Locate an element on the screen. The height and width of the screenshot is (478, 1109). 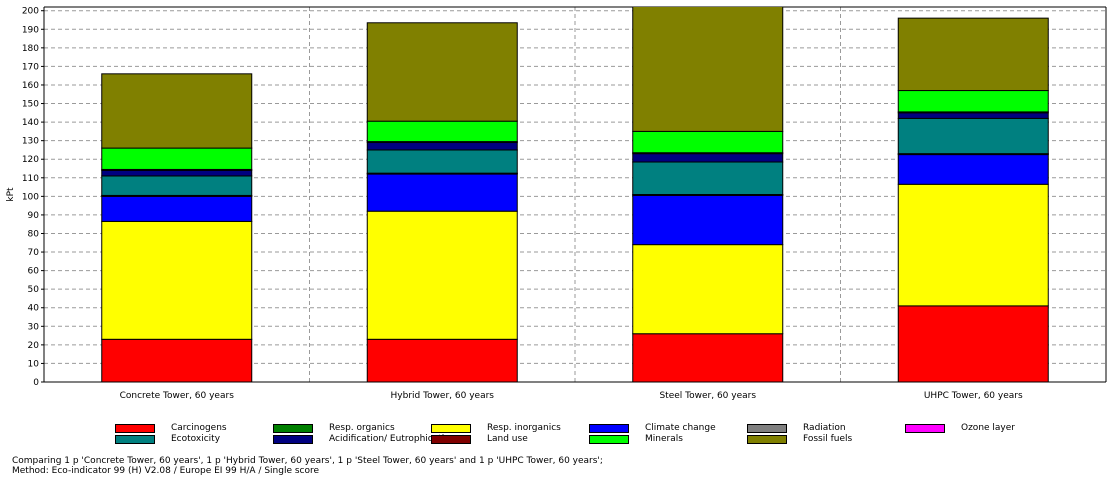
legend-item: Fossil fuels is located at coordinates (799, 439).